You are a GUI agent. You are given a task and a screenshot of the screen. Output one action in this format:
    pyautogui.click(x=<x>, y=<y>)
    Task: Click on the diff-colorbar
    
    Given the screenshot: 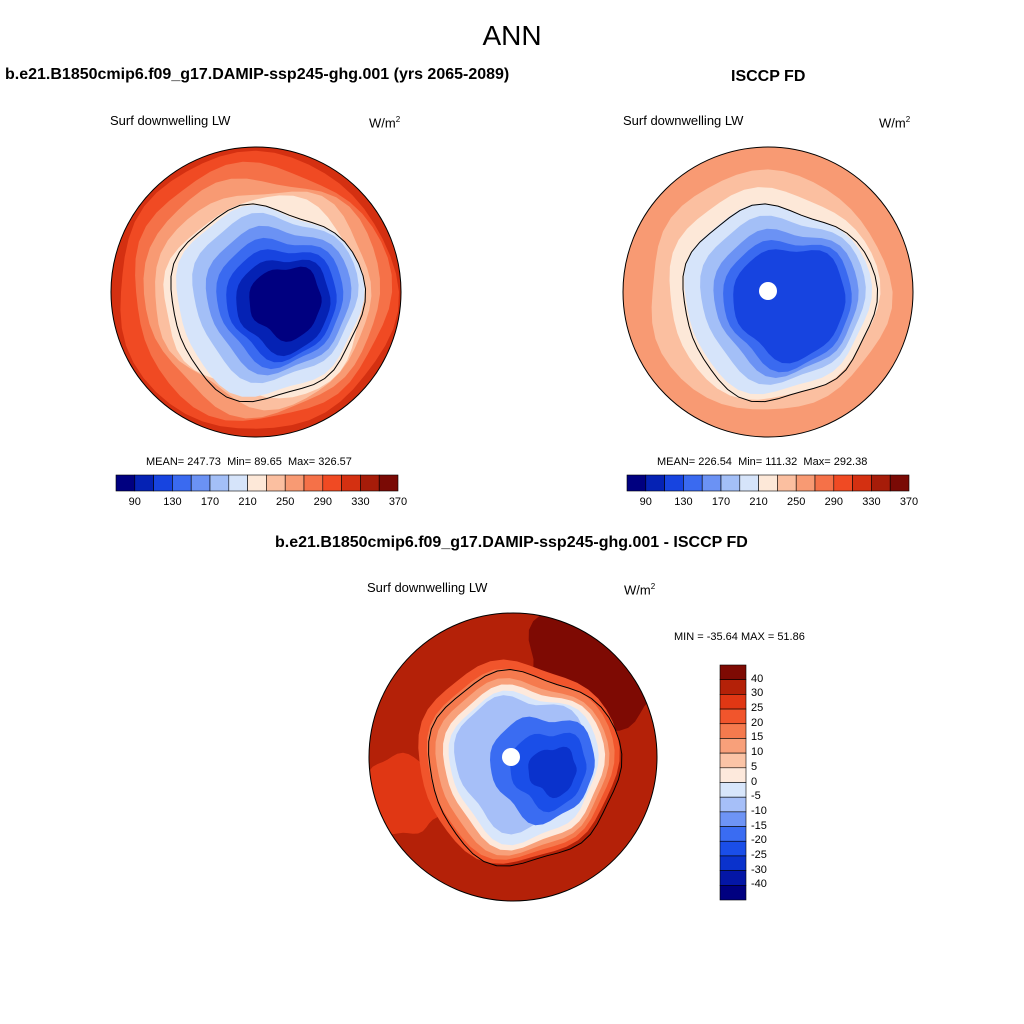 What is the action you would take?
    pyautogui.click(x=733, y=782)
    